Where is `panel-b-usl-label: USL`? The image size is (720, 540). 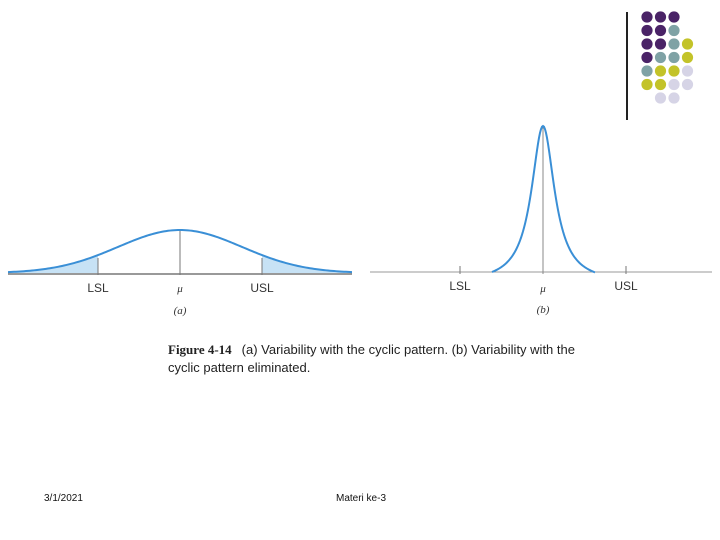 panel-b-usl-label: USL is located at coordinates (626, 286).